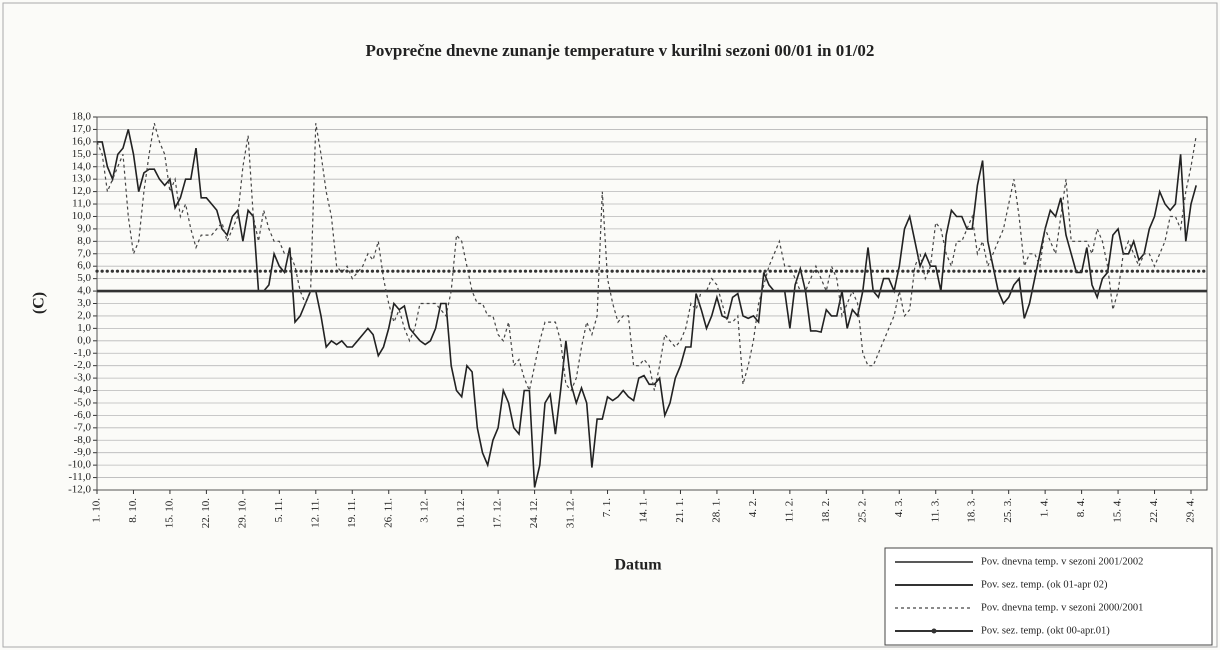 This screenshot has width=1220, height=650. Describe the element at coordinates (571, 513) in the screenshot. I see `x-tick-label: 31. 12.` at that location.